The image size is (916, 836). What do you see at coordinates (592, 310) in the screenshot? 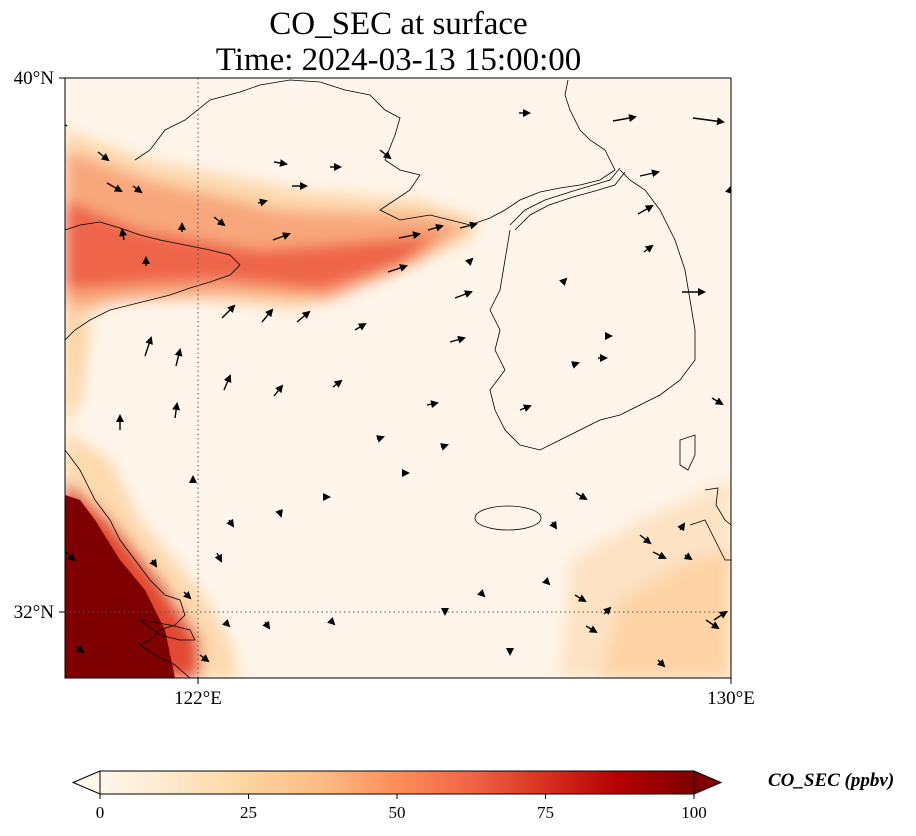
I see `korean-peninsula-coastline` at bounding box center [592, 310].